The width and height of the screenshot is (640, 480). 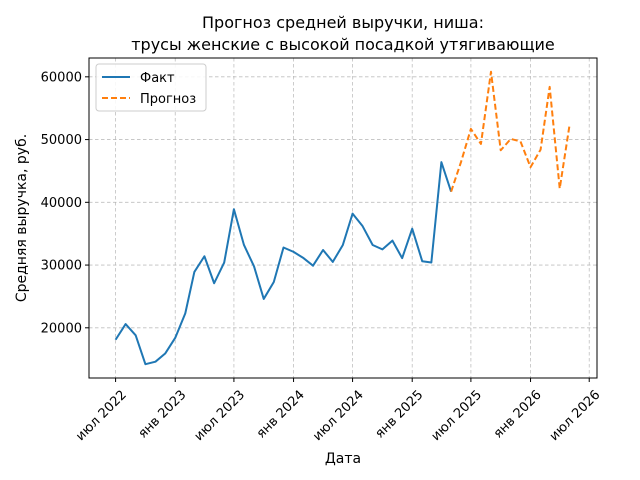 I want to click on x-tick-label: янв 2023, so click(x=163, y=415).